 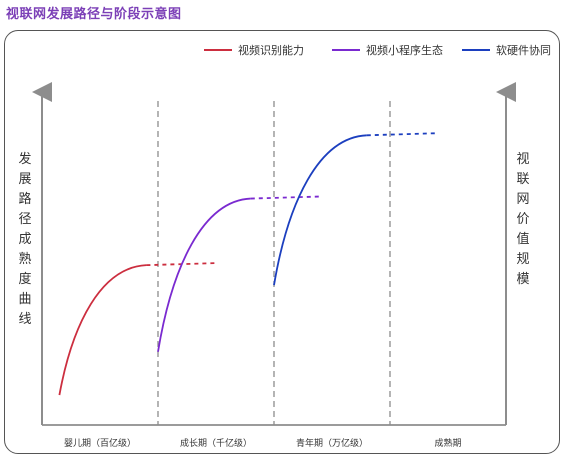 What do you see at coordinates (271, 50) in the screenshot?
I see `legend-label-1: 视频识别能力` at bounding box center [271, 50].